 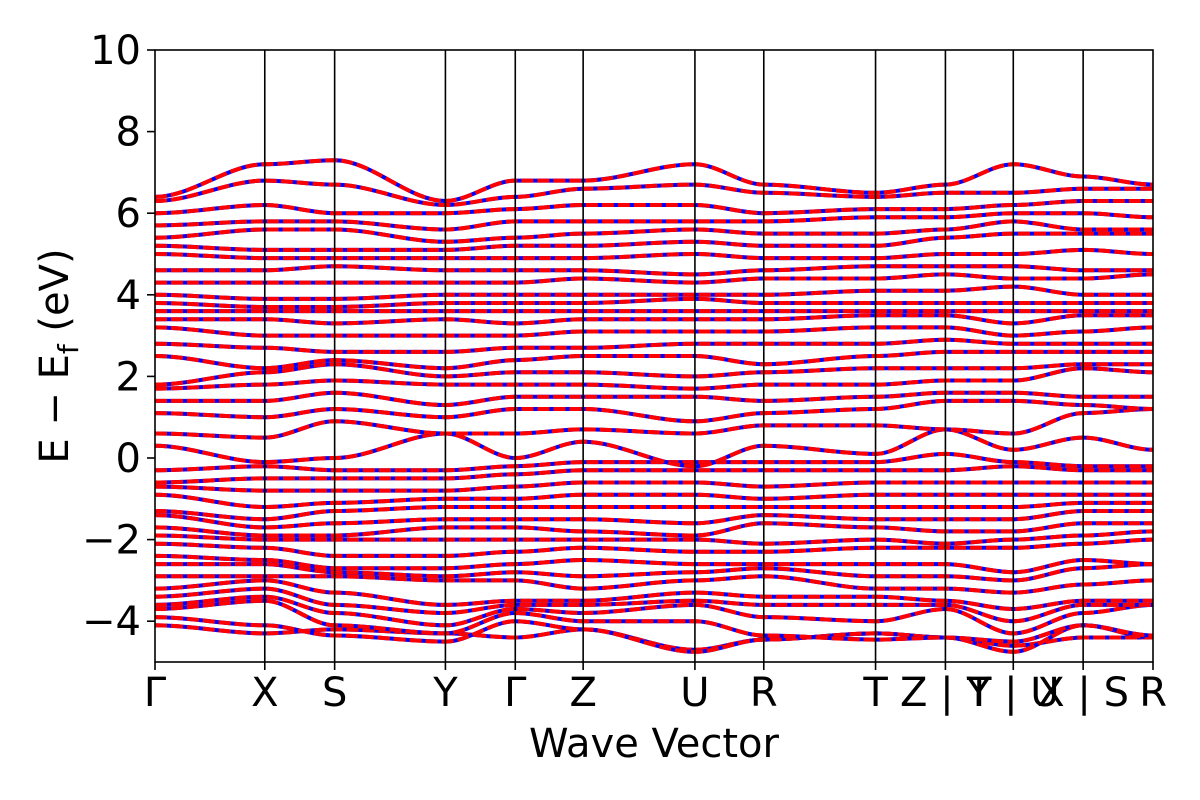 I want to click on band-16-red-dashed-line, so click(x=653, y=486).